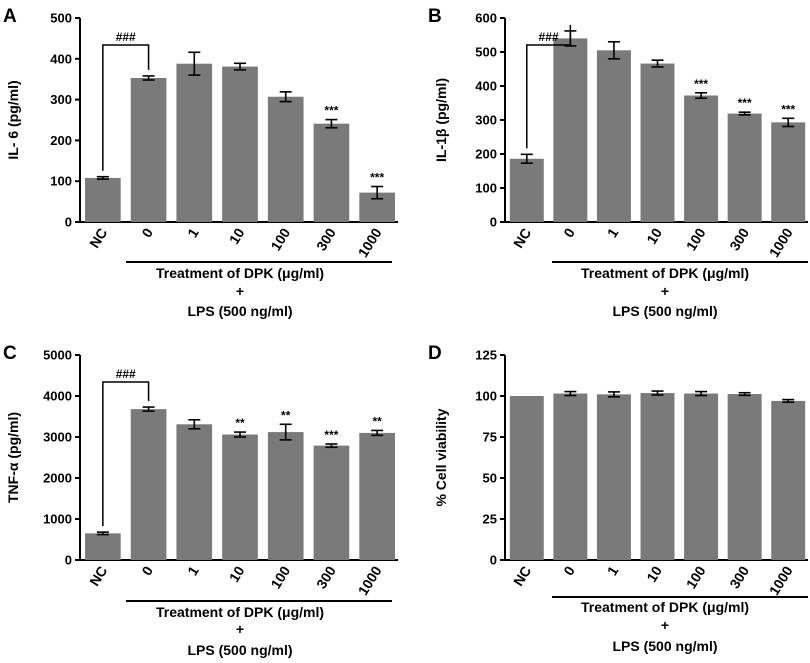 The image size is (810, 663). What do you see at coordinates (486, 18) in the screenshot?
I see `y-tick-label: 600` at bounding box center [486, 18].